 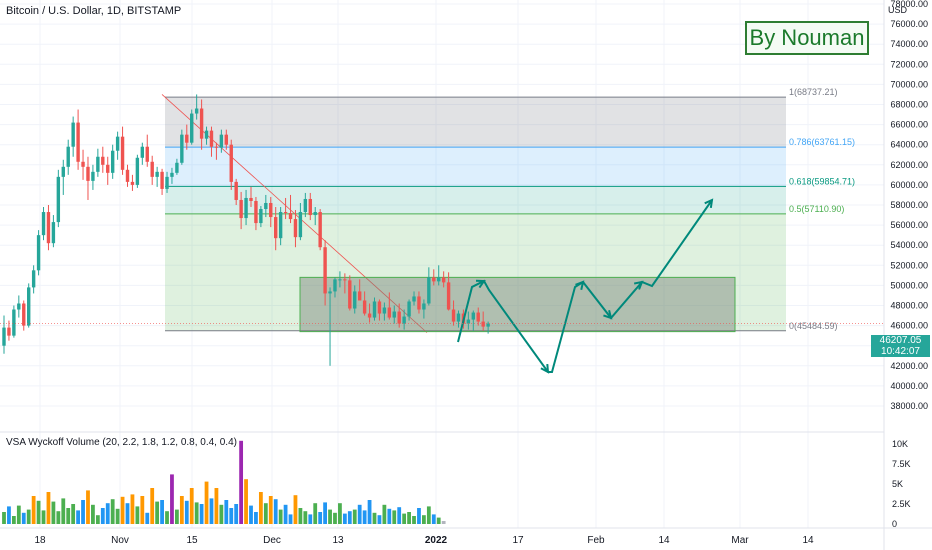 I want to click on currency-label: USD, so click(x=898, y=10).